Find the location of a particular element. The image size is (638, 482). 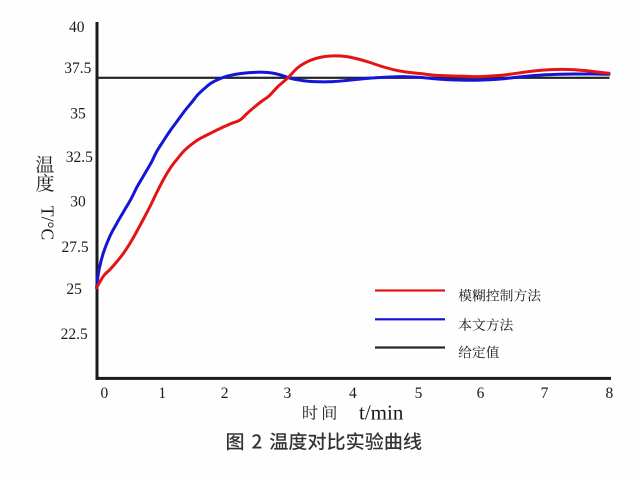

svg-text: 4 is located at coordinates (353, 393).